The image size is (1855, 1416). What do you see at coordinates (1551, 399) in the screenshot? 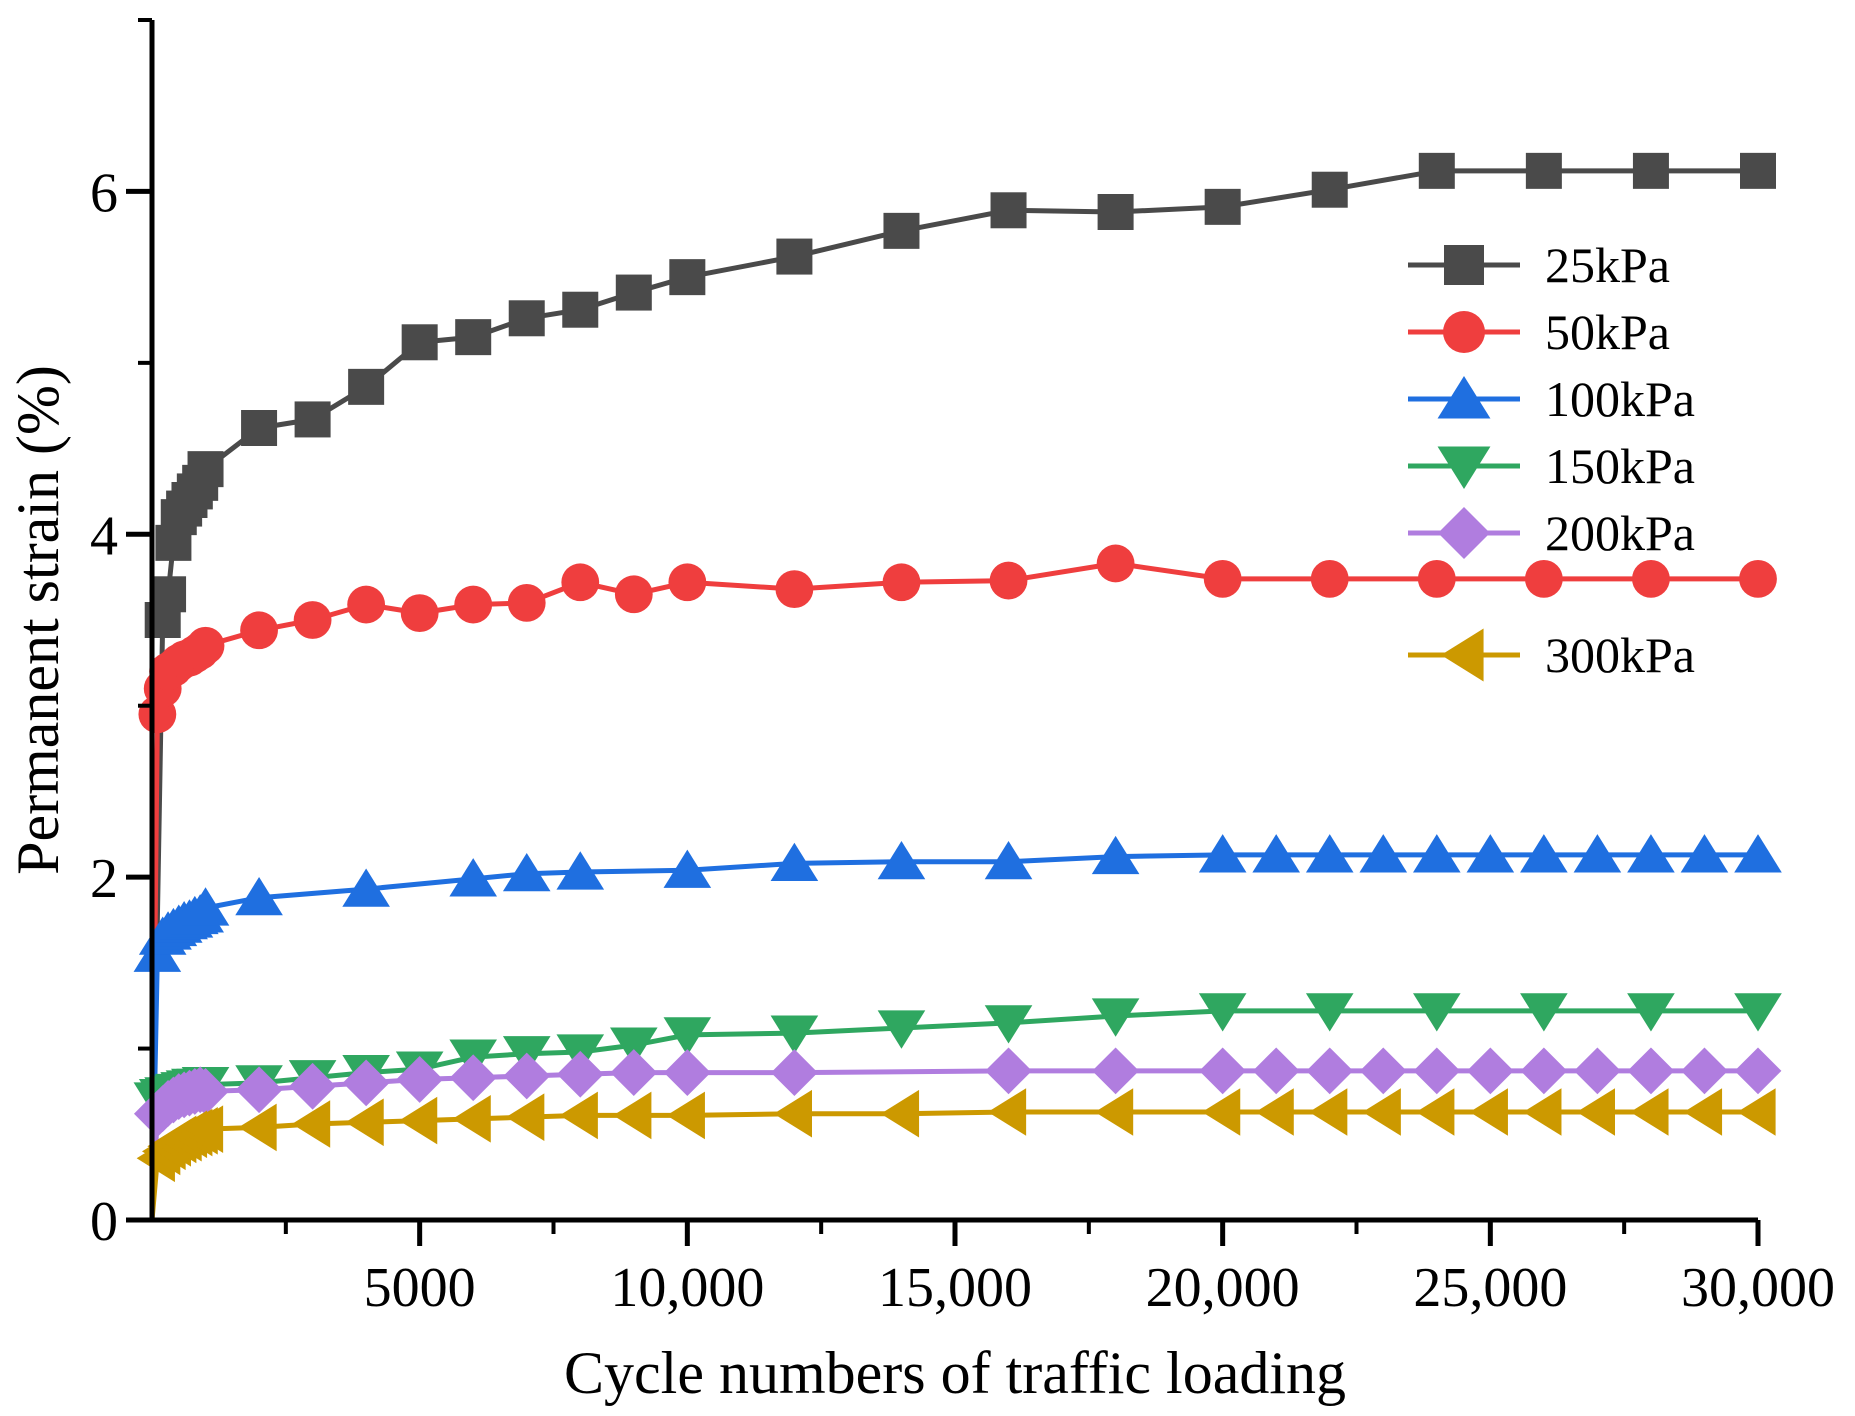
I see `legend-item-100kPa: 100kPa` at bounding box center [1551, 399].